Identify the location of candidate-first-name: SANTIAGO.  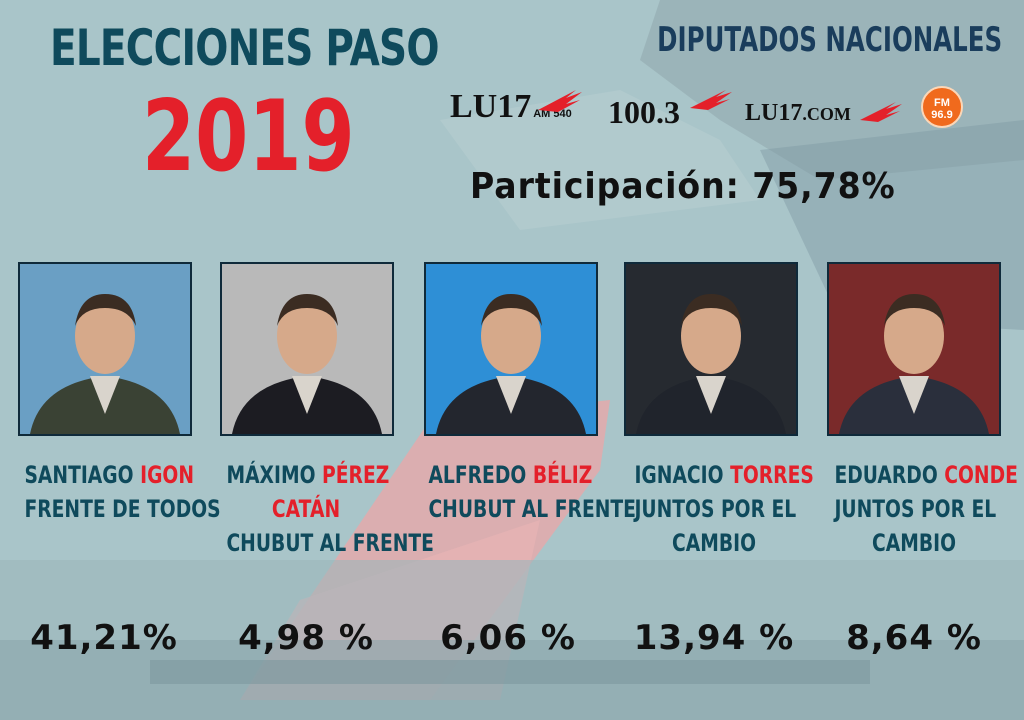
(79, 475).